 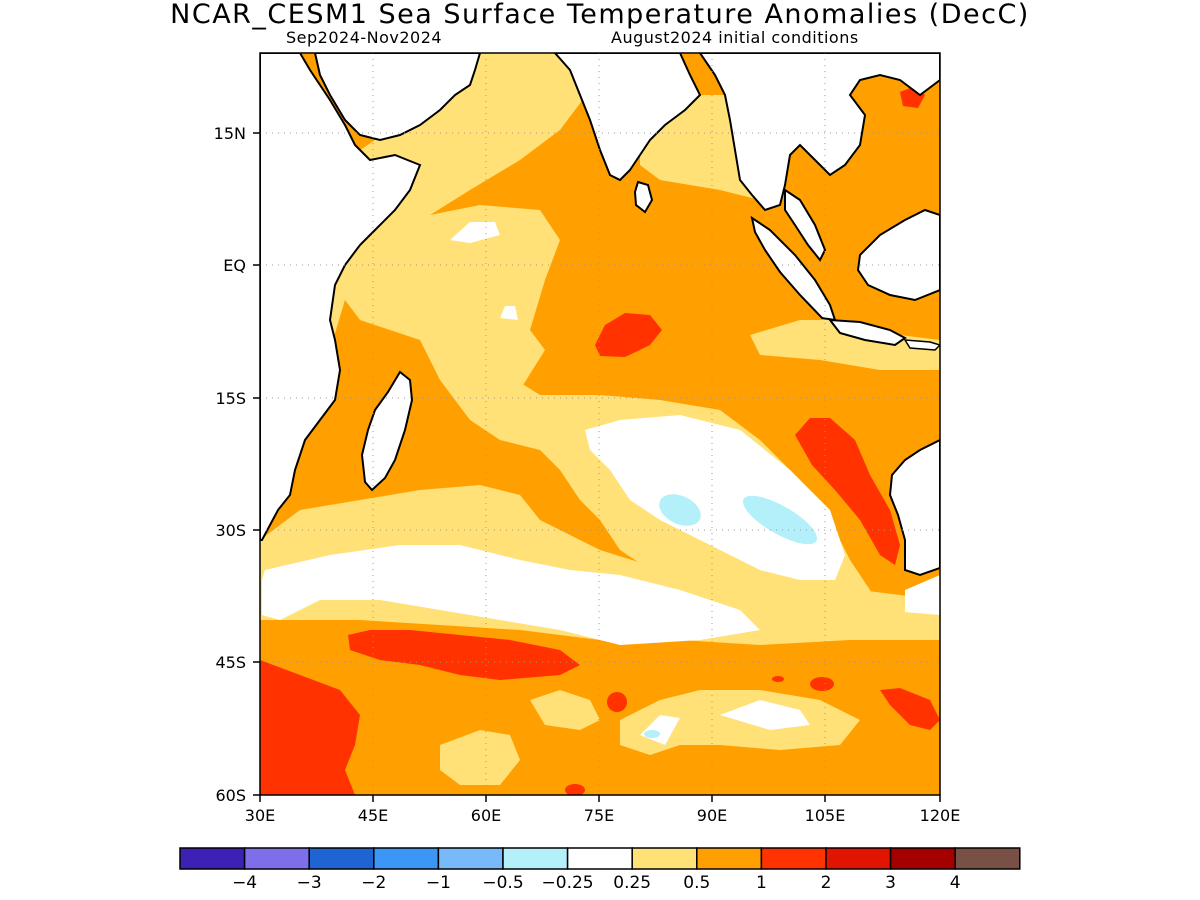 I want to click on y-tick-label: 15S, so click(x=230, y=398).